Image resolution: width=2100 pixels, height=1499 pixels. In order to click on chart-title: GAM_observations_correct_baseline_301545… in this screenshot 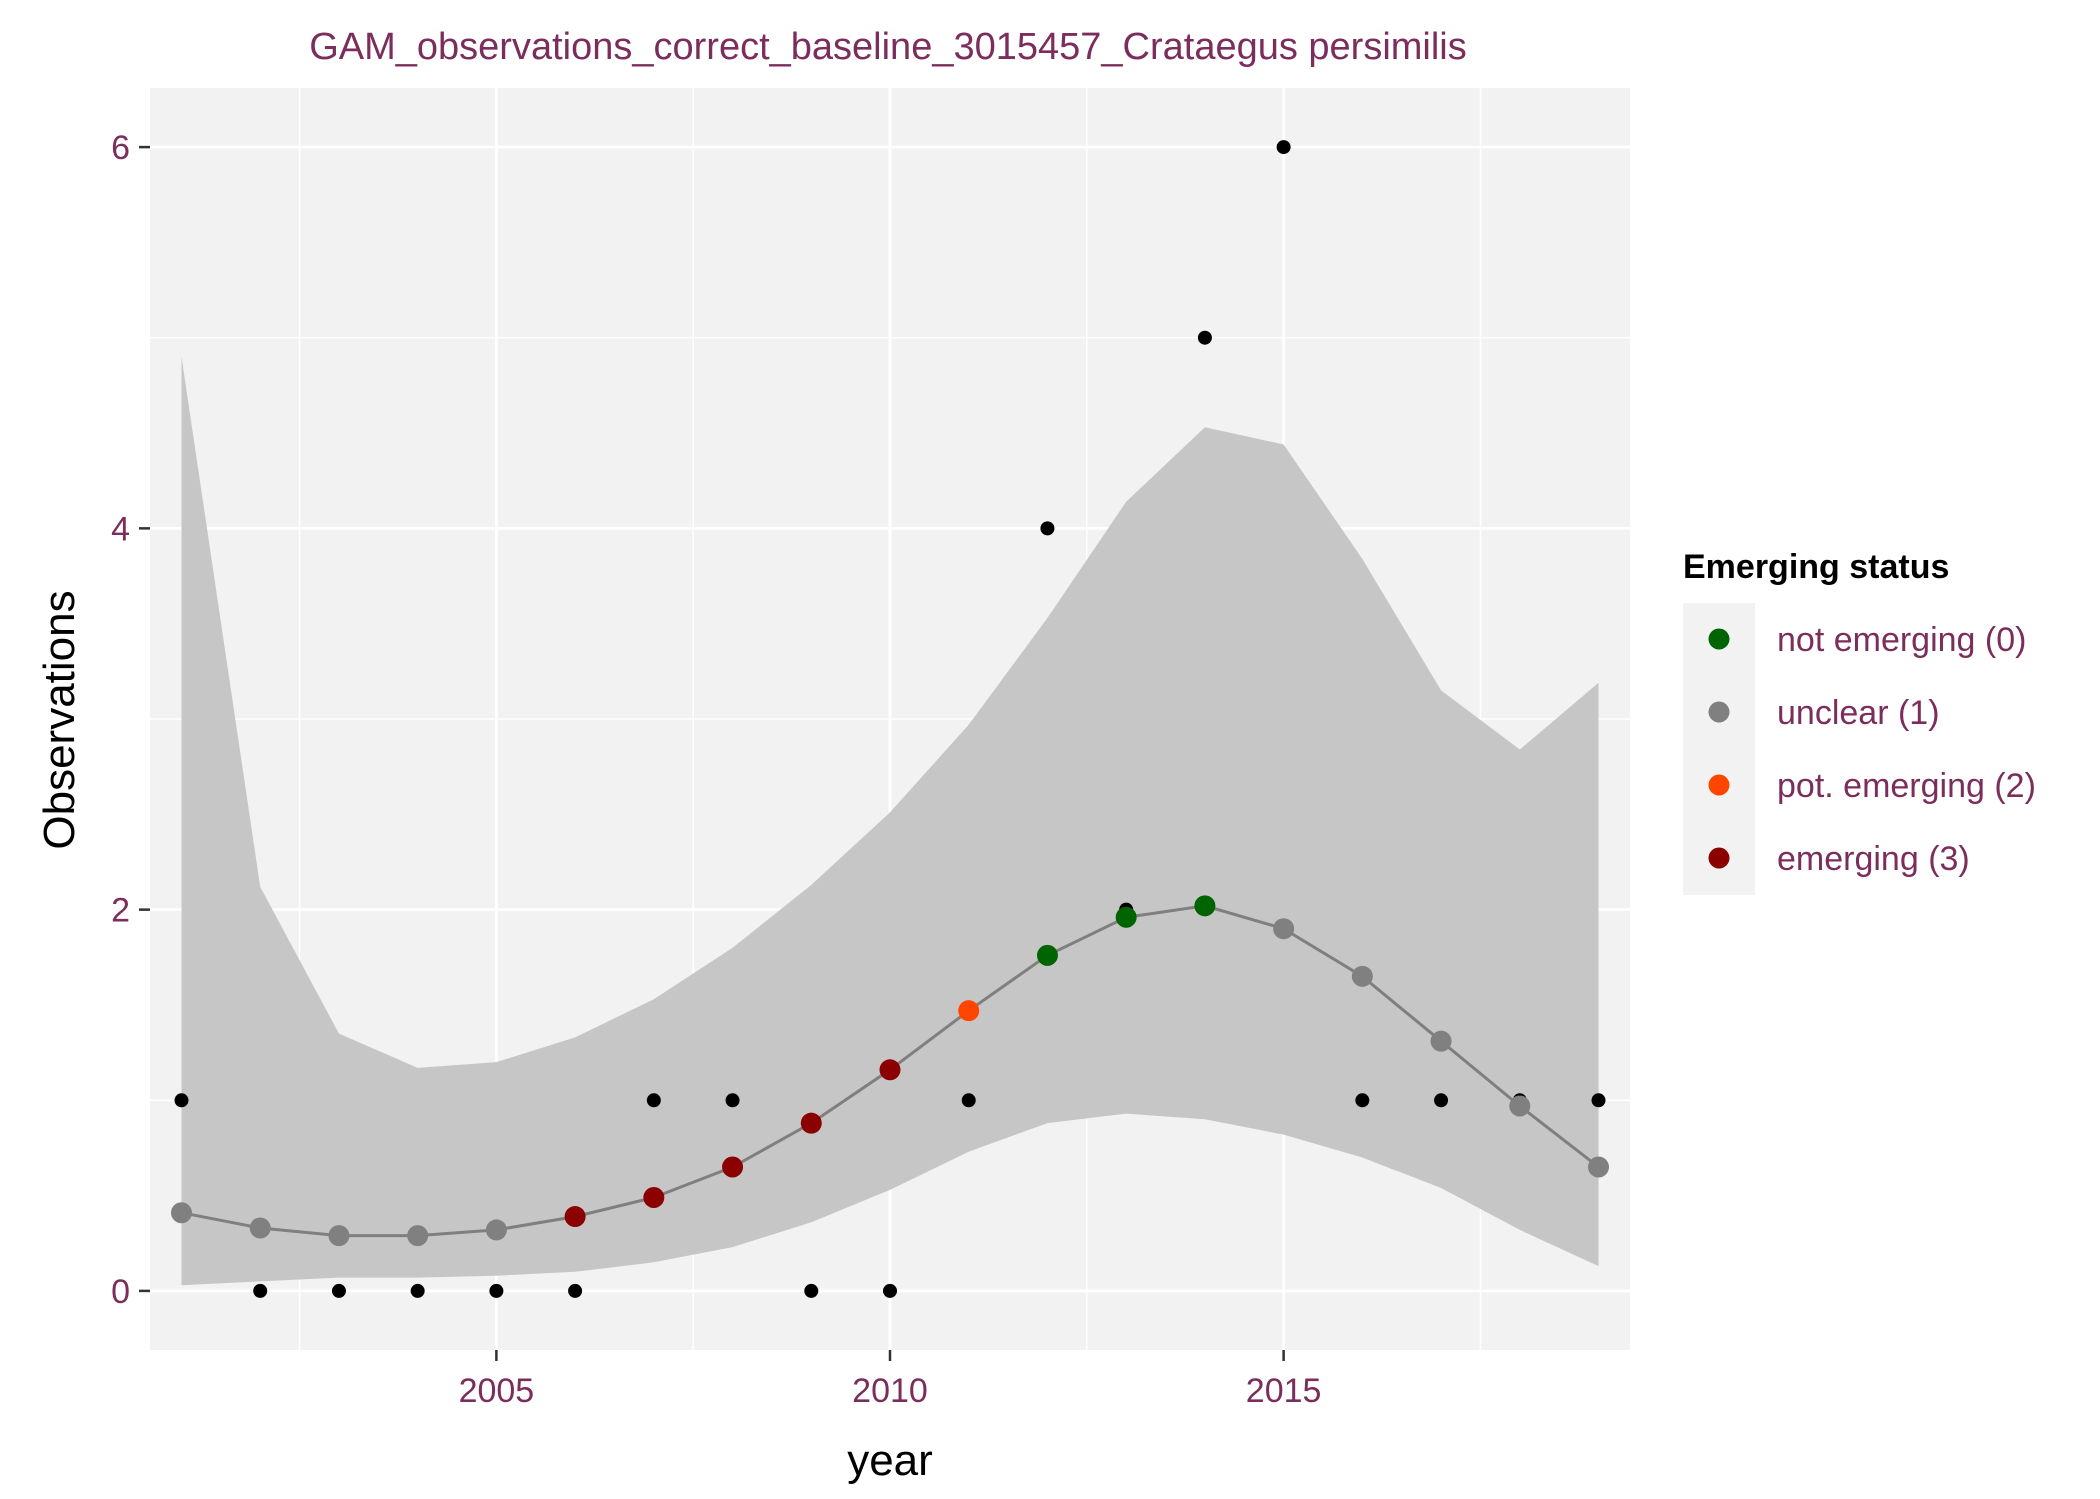, I will do `click(888, 47)`.